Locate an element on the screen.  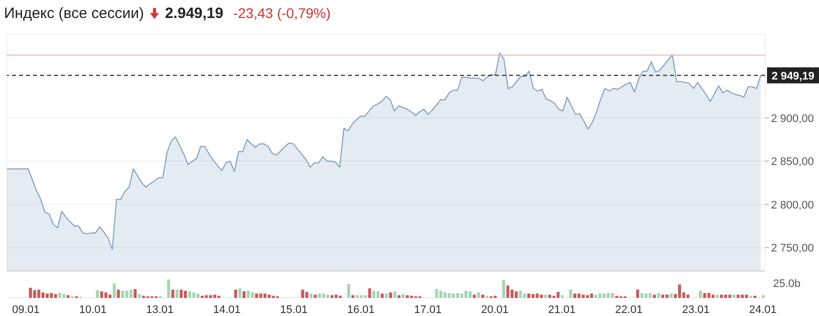
text: 25.0b is located at coordinates (787, 284).